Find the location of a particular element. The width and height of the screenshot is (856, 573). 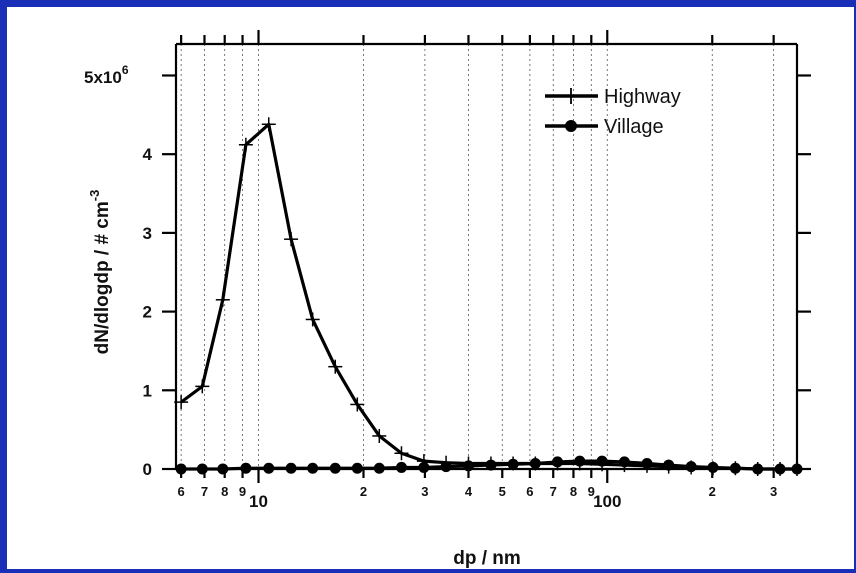

y-tick-label: 0 is located at coordinates (147, 469).